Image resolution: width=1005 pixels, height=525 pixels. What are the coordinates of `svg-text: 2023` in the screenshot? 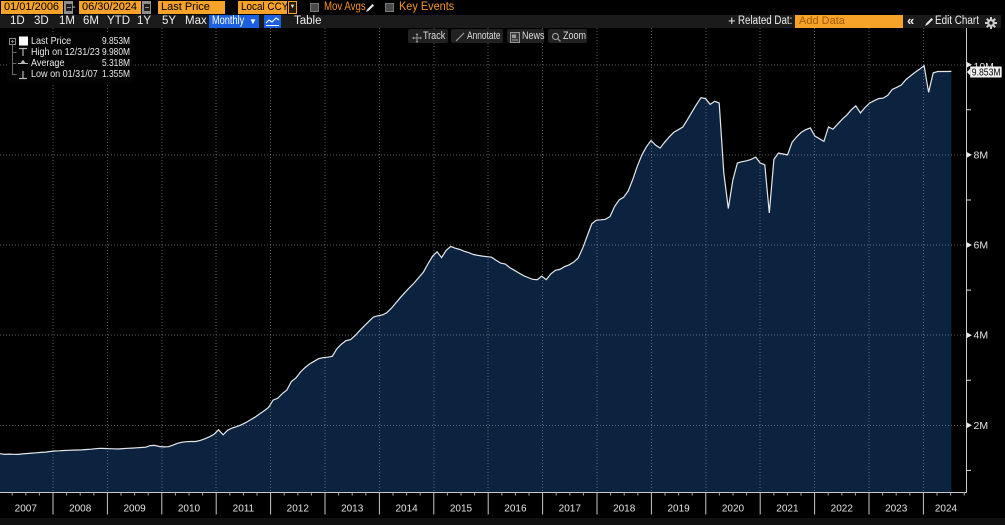 It's located at (896, 509).